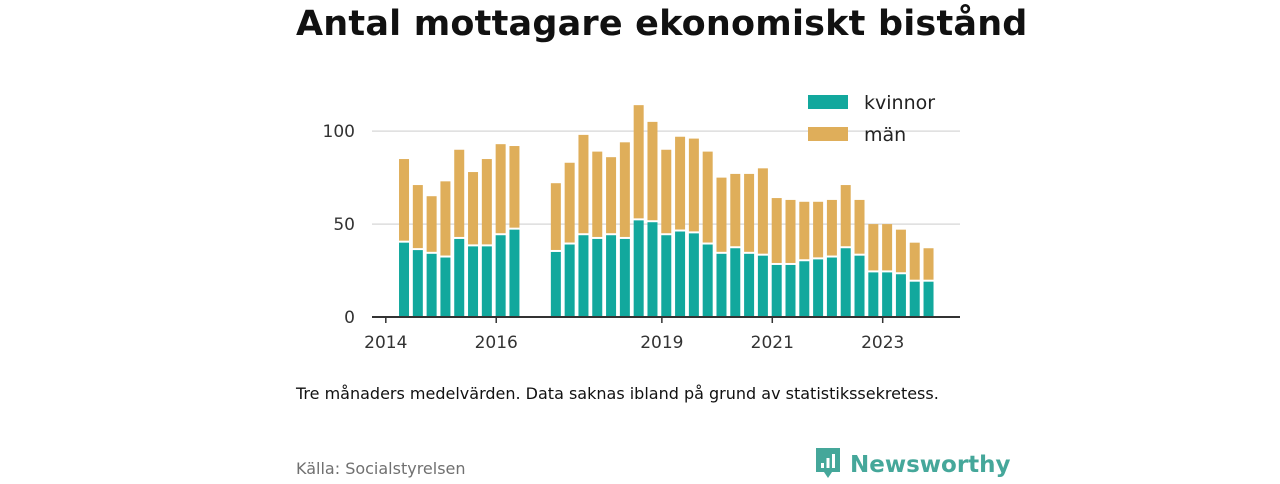 The height and width of the screenshot is (484, 1280). I want to click on y-tick-label: 100, so click(339, 132).